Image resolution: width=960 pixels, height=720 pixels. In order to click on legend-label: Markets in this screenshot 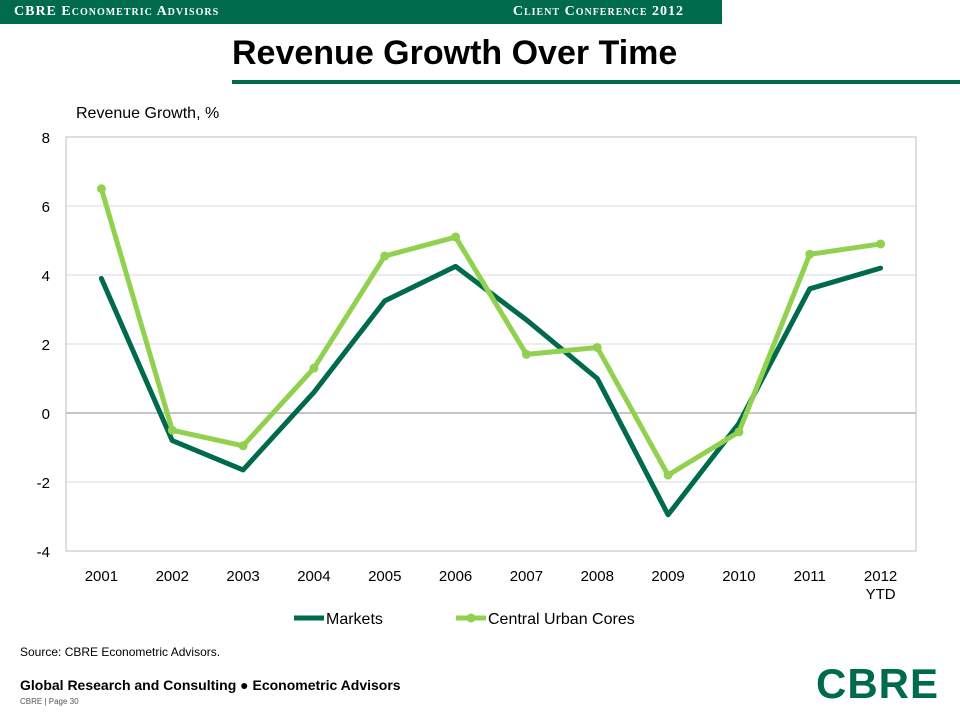, I will do `click(354, 619)`.